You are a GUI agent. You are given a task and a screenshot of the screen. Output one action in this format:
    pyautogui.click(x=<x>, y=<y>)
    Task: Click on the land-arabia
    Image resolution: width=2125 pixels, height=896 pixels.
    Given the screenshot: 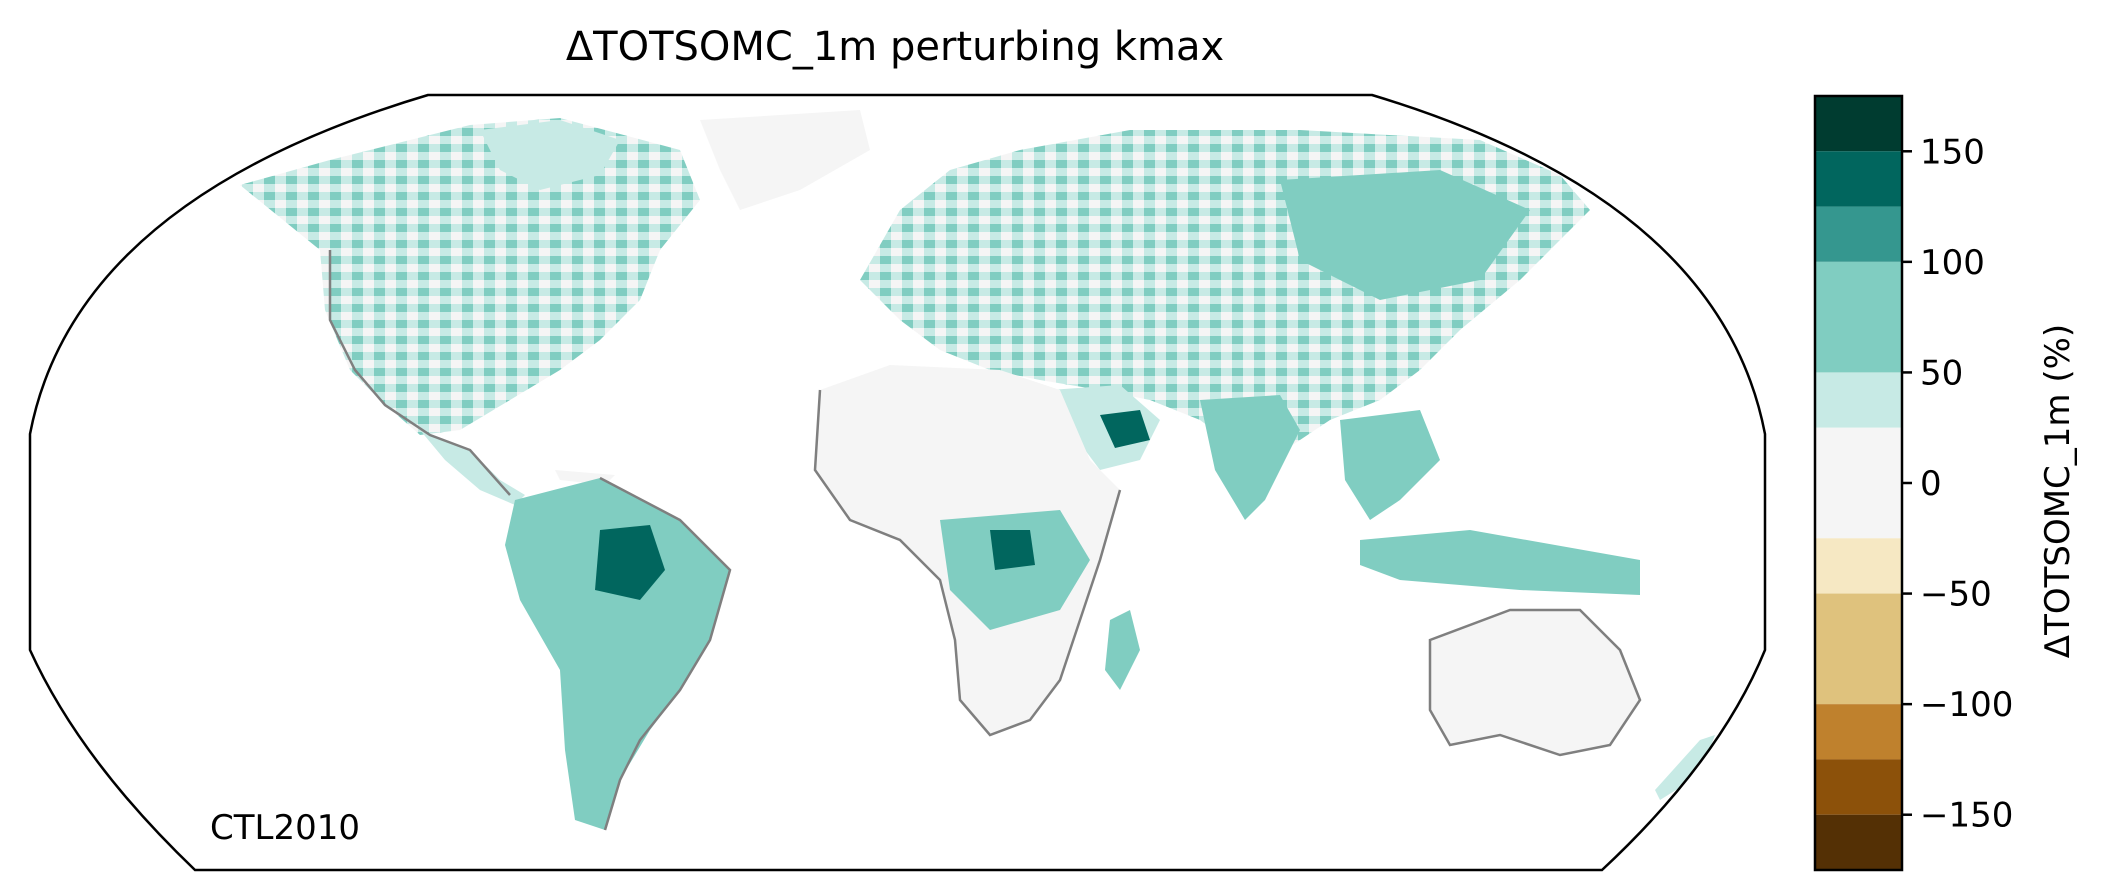 What is the action you would take?
    pyautogui.click(x=1105, y=427)
    